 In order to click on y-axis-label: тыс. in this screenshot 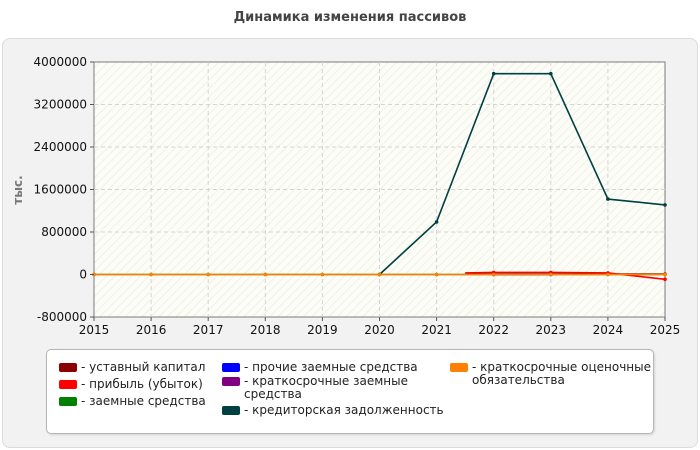, I will do `click(18, 189)`.